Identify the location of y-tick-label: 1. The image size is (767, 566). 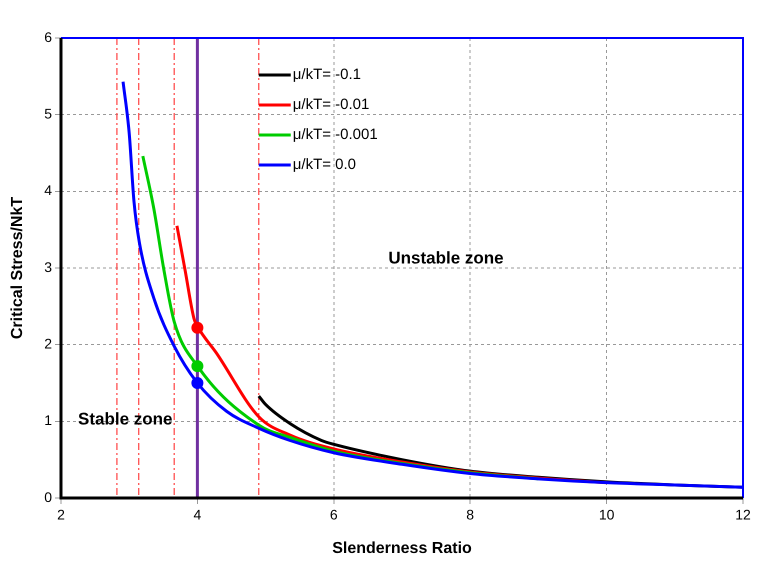
(48, 420).